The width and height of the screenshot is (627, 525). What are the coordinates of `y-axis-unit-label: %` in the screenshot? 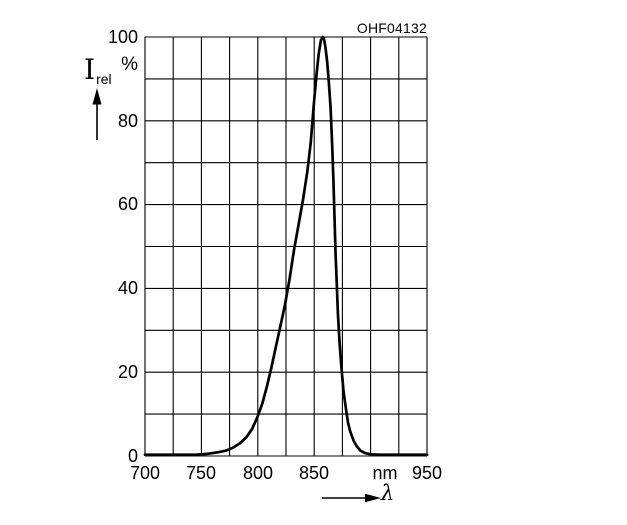 It's located at (129, 64).